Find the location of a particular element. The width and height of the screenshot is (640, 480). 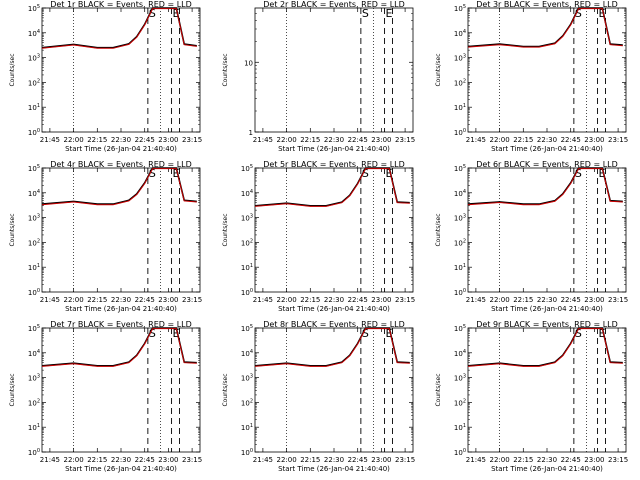

x-tick-label: 22:15 is located at coordinates (97, 300).